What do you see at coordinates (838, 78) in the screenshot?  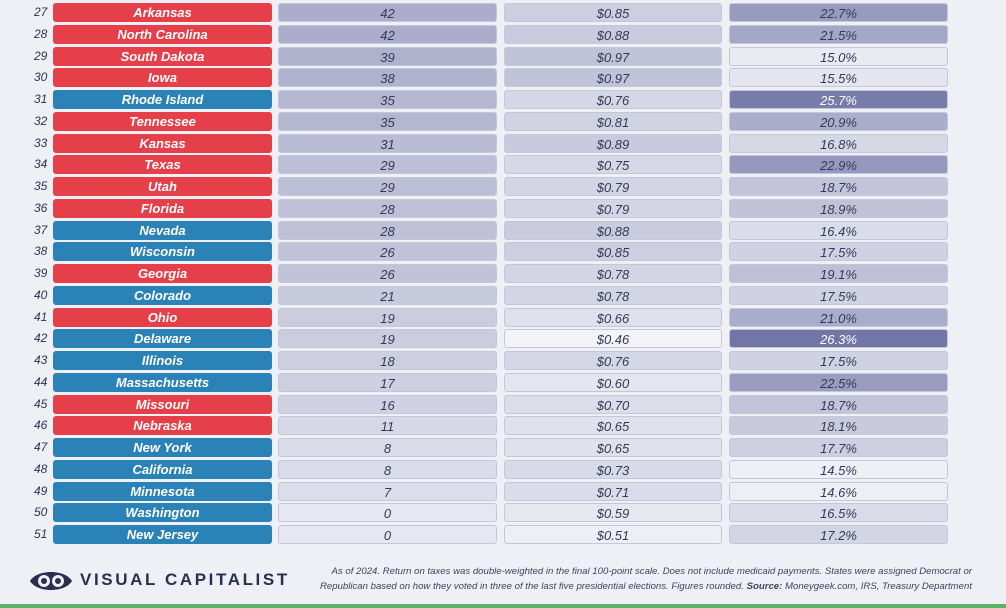 I see `tax-share-cell: 15.5%` at bounding box center [838, 78].